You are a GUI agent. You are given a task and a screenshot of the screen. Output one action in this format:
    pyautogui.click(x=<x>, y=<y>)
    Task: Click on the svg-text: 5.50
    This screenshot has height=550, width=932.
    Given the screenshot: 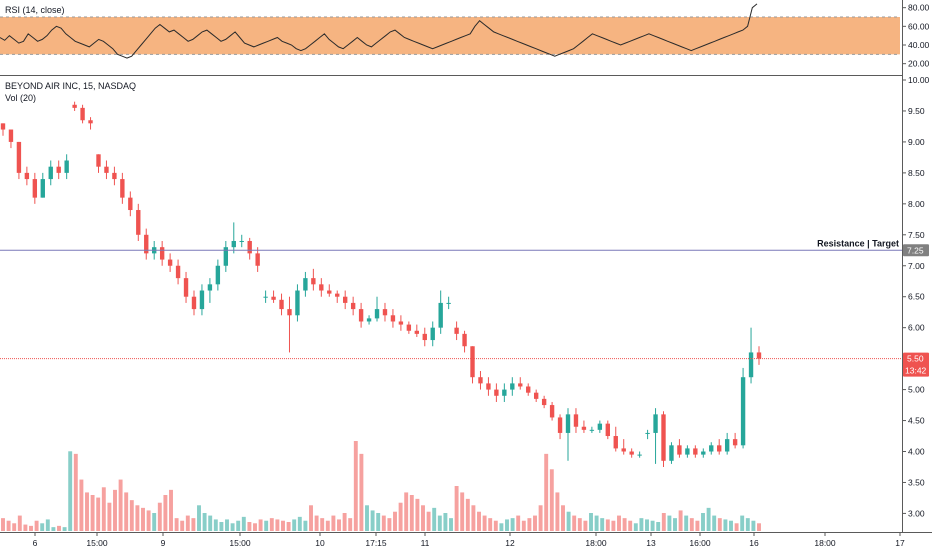 What is the action you would take?
    pyautogui.click(x=915, y=359)
    